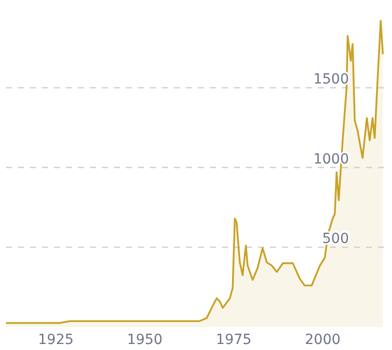  What do you see at coordinates (56, 340) in the screenshot?
I see `x-tick-label: 1925` at bounding box center [56, 340].